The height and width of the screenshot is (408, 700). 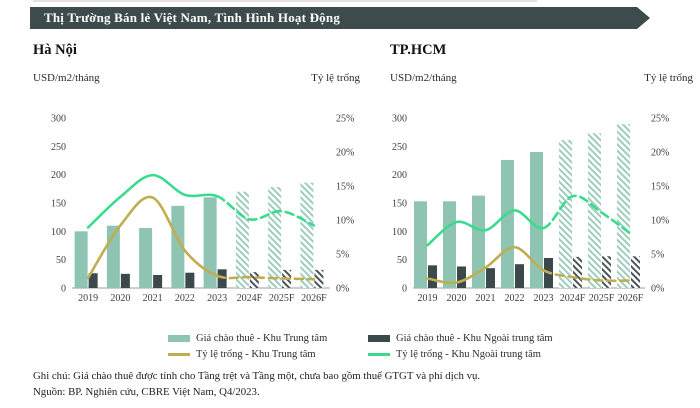 I want to click on legend-item-vacancy-cbd: Tỷ lệ trống - Khu Trung tâm, so click(x=247, y=354).